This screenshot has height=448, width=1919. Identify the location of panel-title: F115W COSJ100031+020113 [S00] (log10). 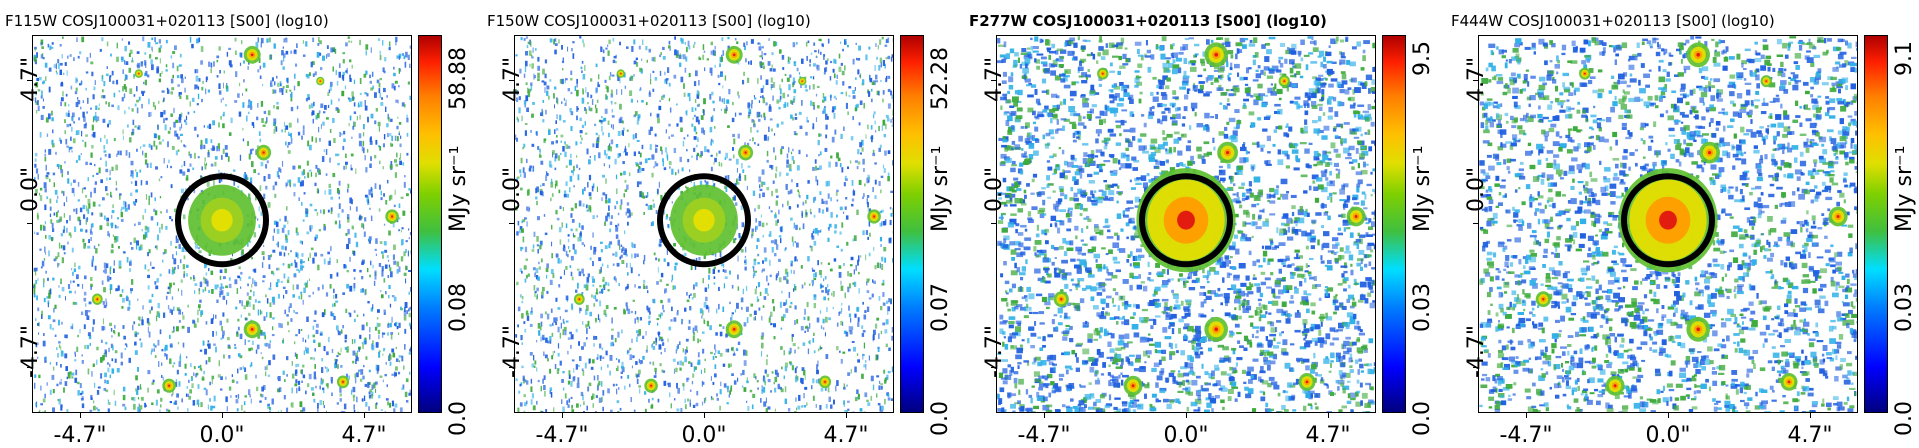
(167, 21).